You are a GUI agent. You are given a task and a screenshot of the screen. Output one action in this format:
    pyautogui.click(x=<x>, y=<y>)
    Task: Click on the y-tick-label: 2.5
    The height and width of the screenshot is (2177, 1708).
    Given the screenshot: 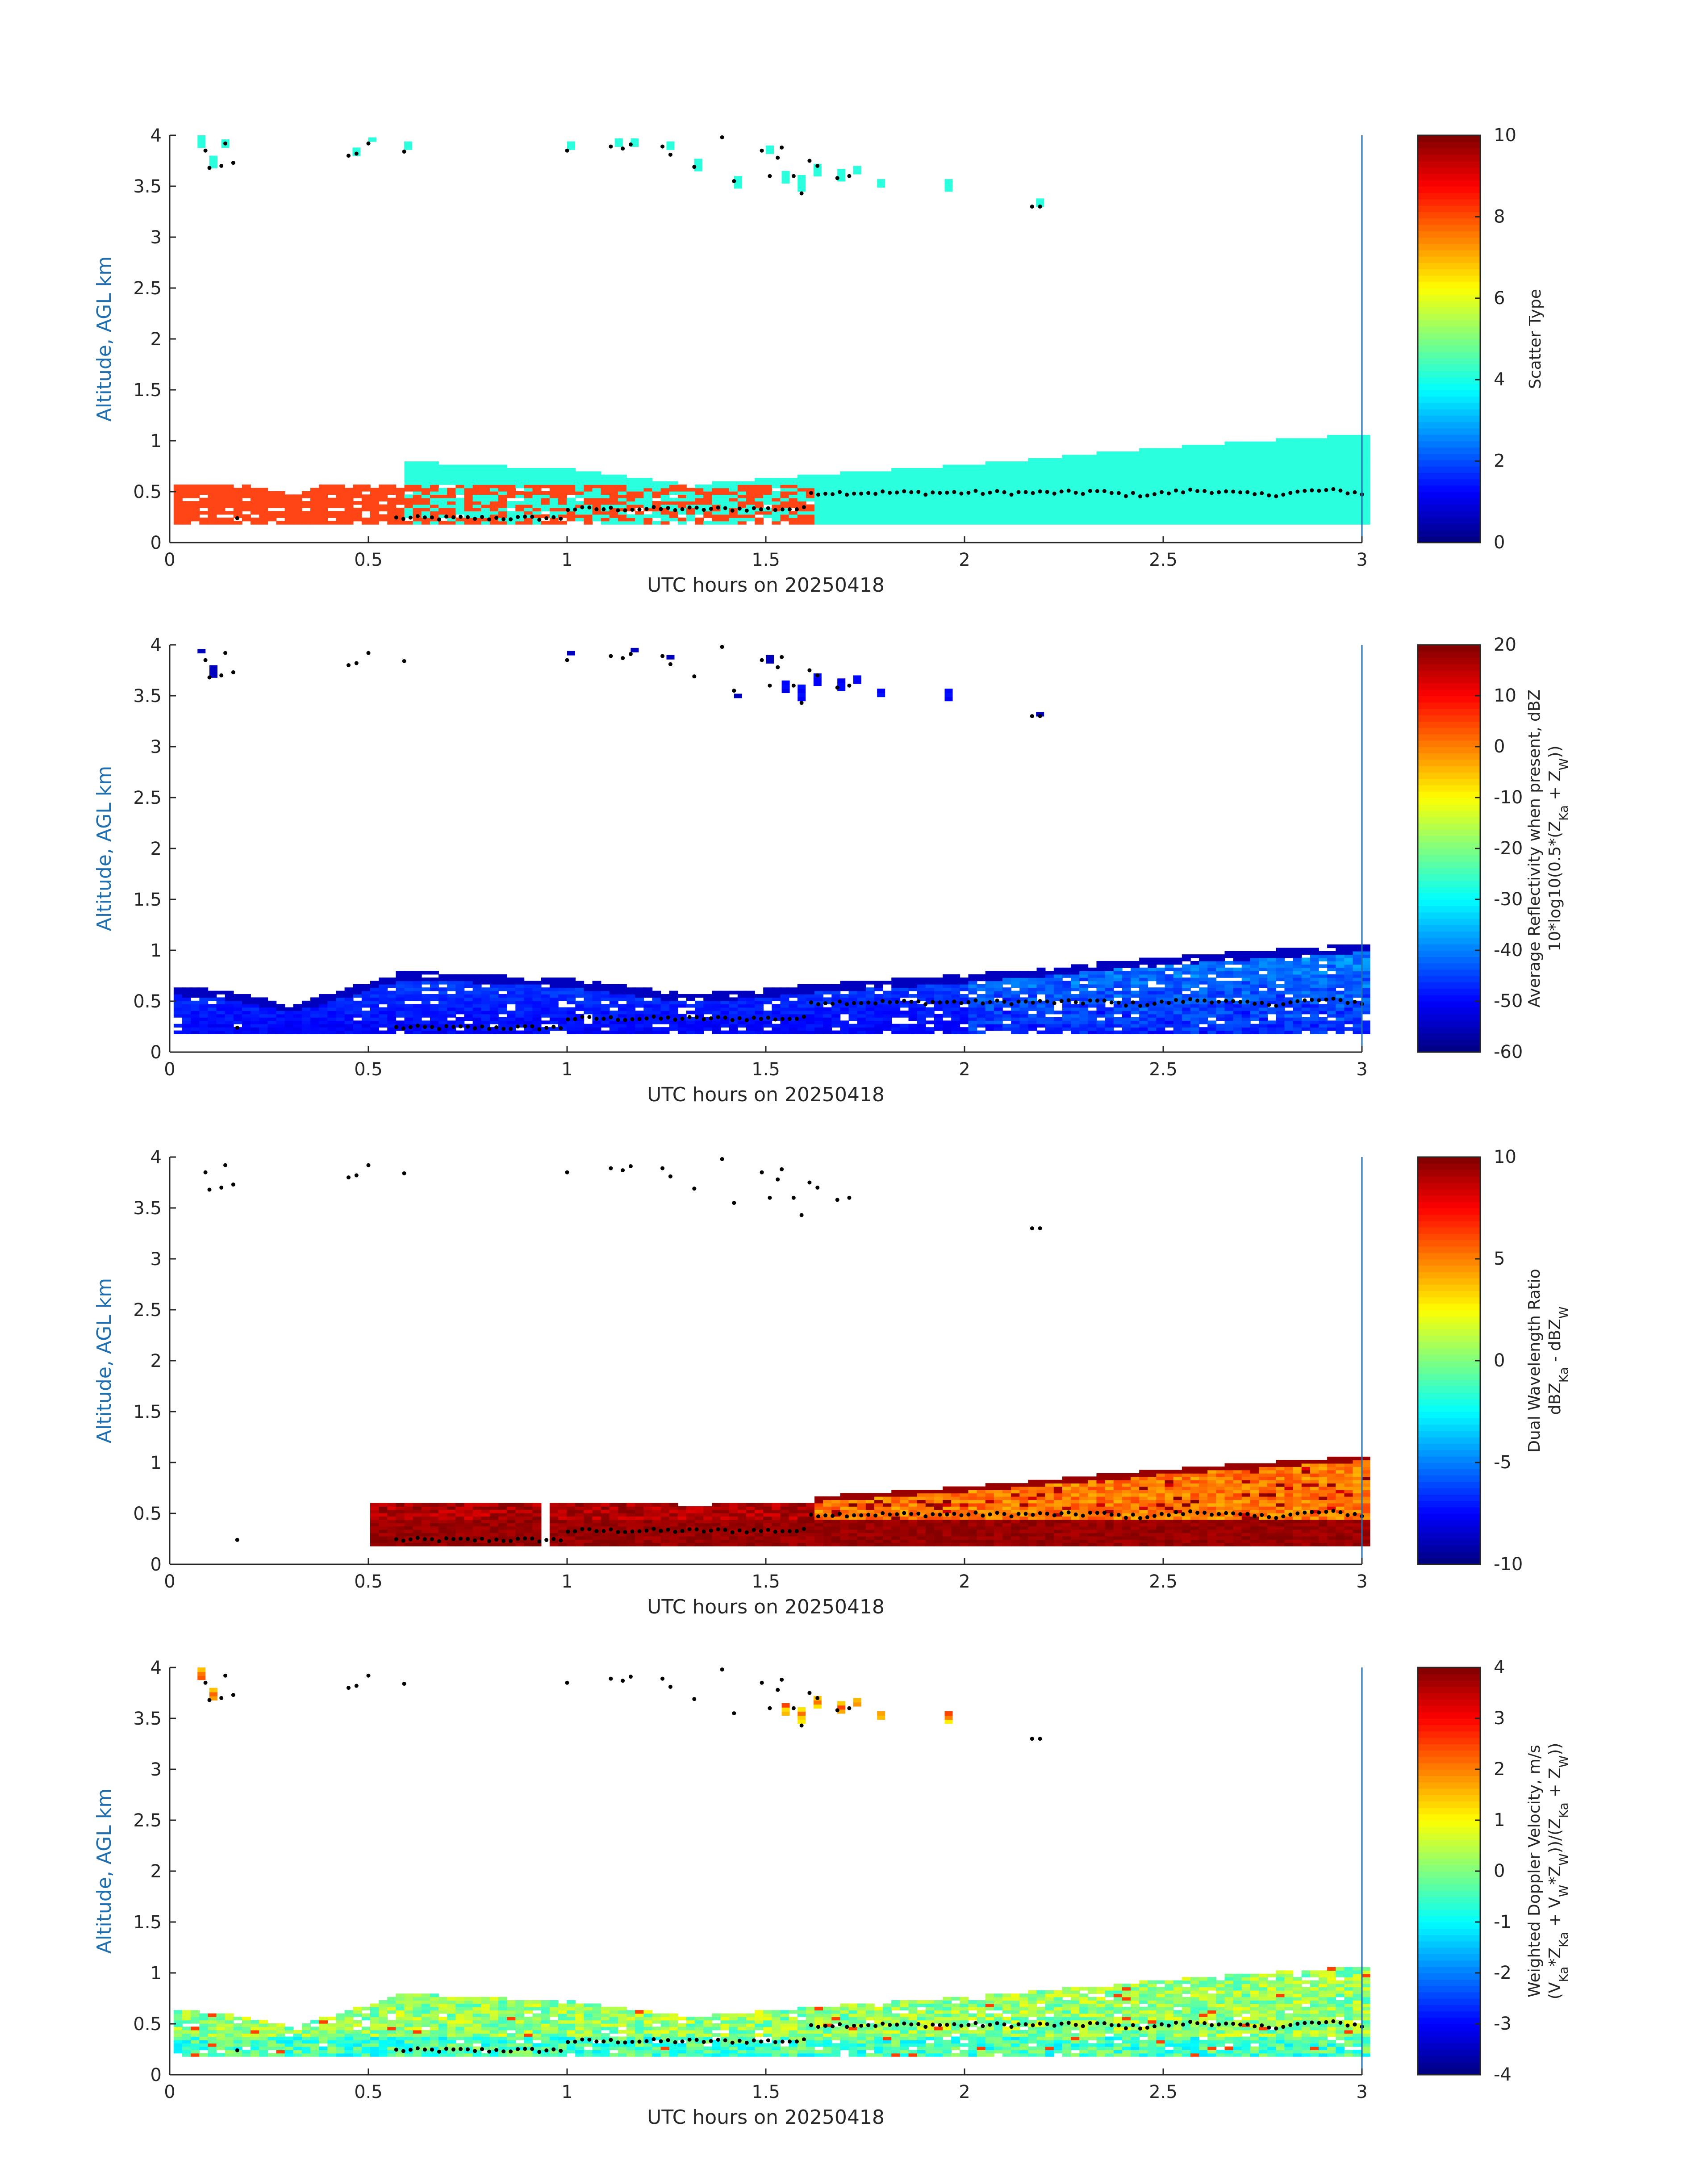 What is the action you would take?
    pyautogui.click(x=147, y=288)
    